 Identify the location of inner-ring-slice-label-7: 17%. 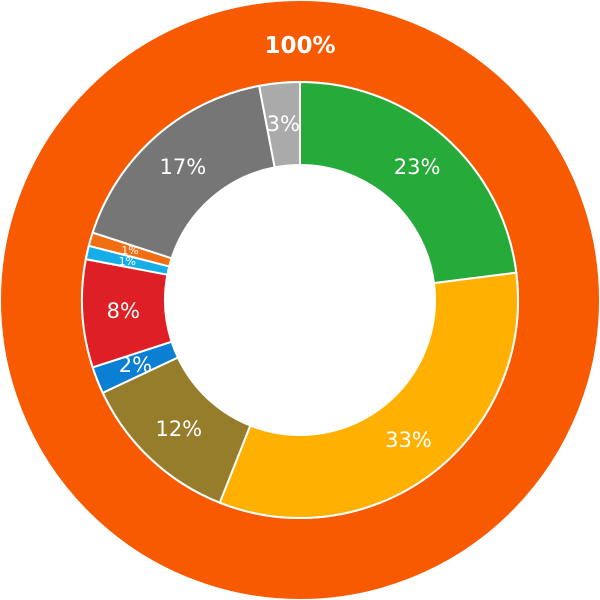
(183, 167).